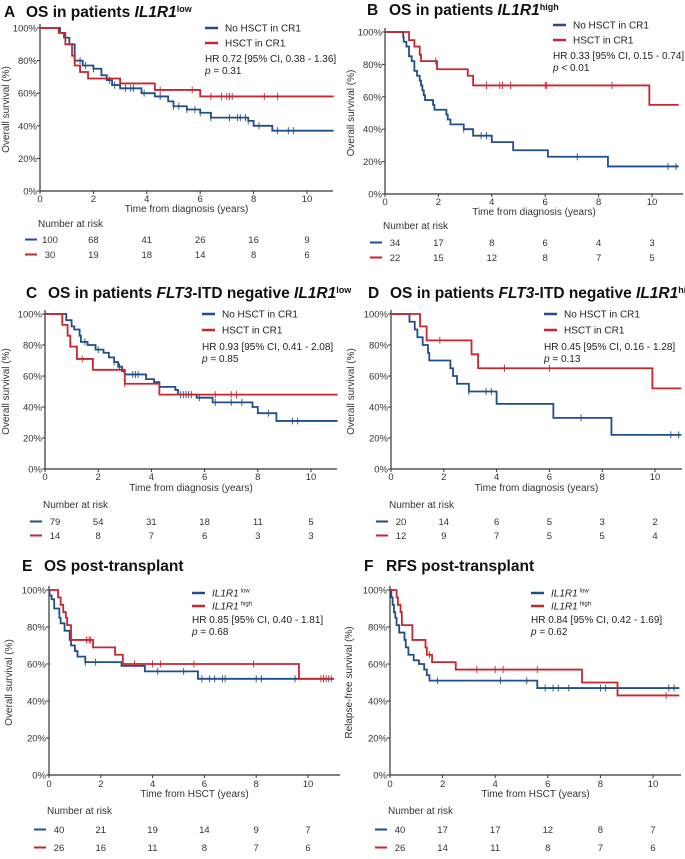 The width and height of the screenshot is (685, 859). Describe the element at coordinates (598, 243) in the screenshot. I see `risk-count: 4` at that location.